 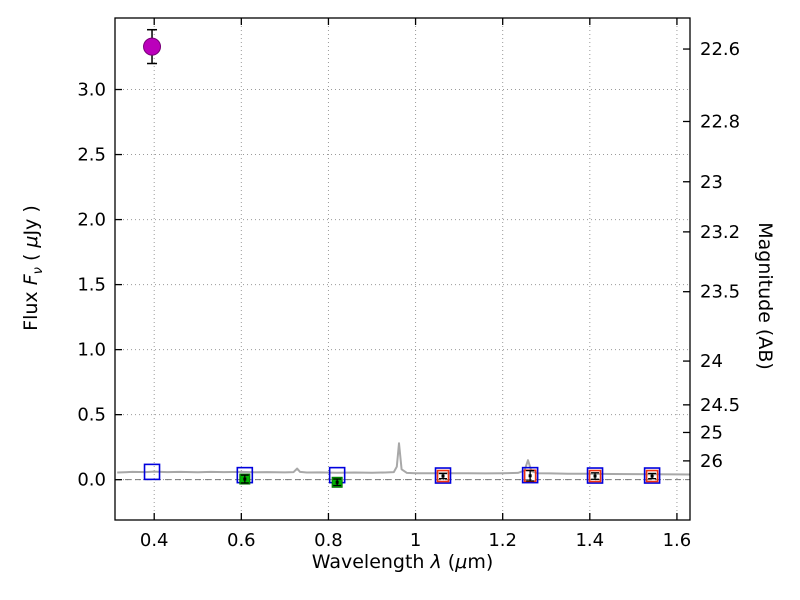 What do you see at coordinates (711, 182) in the screenshot?
I see `magnitude-tick-label: 23` at bounding box center [711, 182].